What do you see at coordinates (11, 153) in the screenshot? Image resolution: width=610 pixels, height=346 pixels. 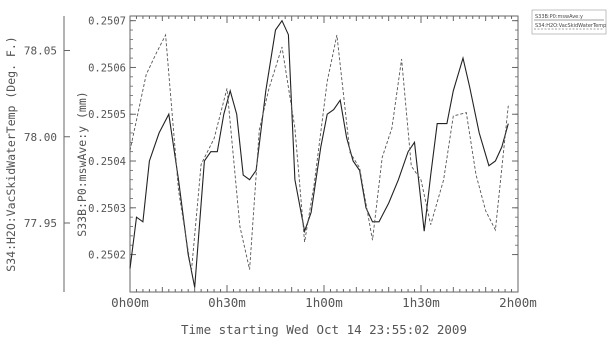 I see `left-y-axis-label: S34:H2O:VacSkidWaterTemp (Deg. F.)` at bounding box center [11, 153].